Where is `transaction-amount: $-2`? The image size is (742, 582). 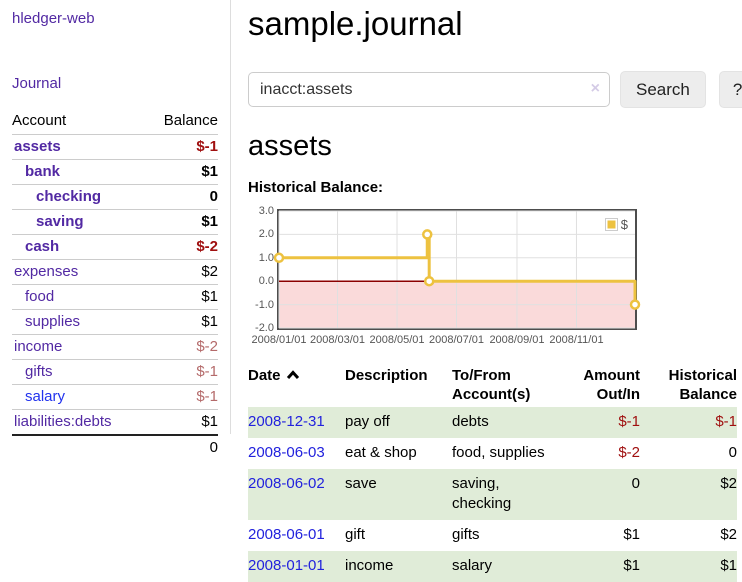
transaction-amount: $-2 is located at coordinates (629, 452).